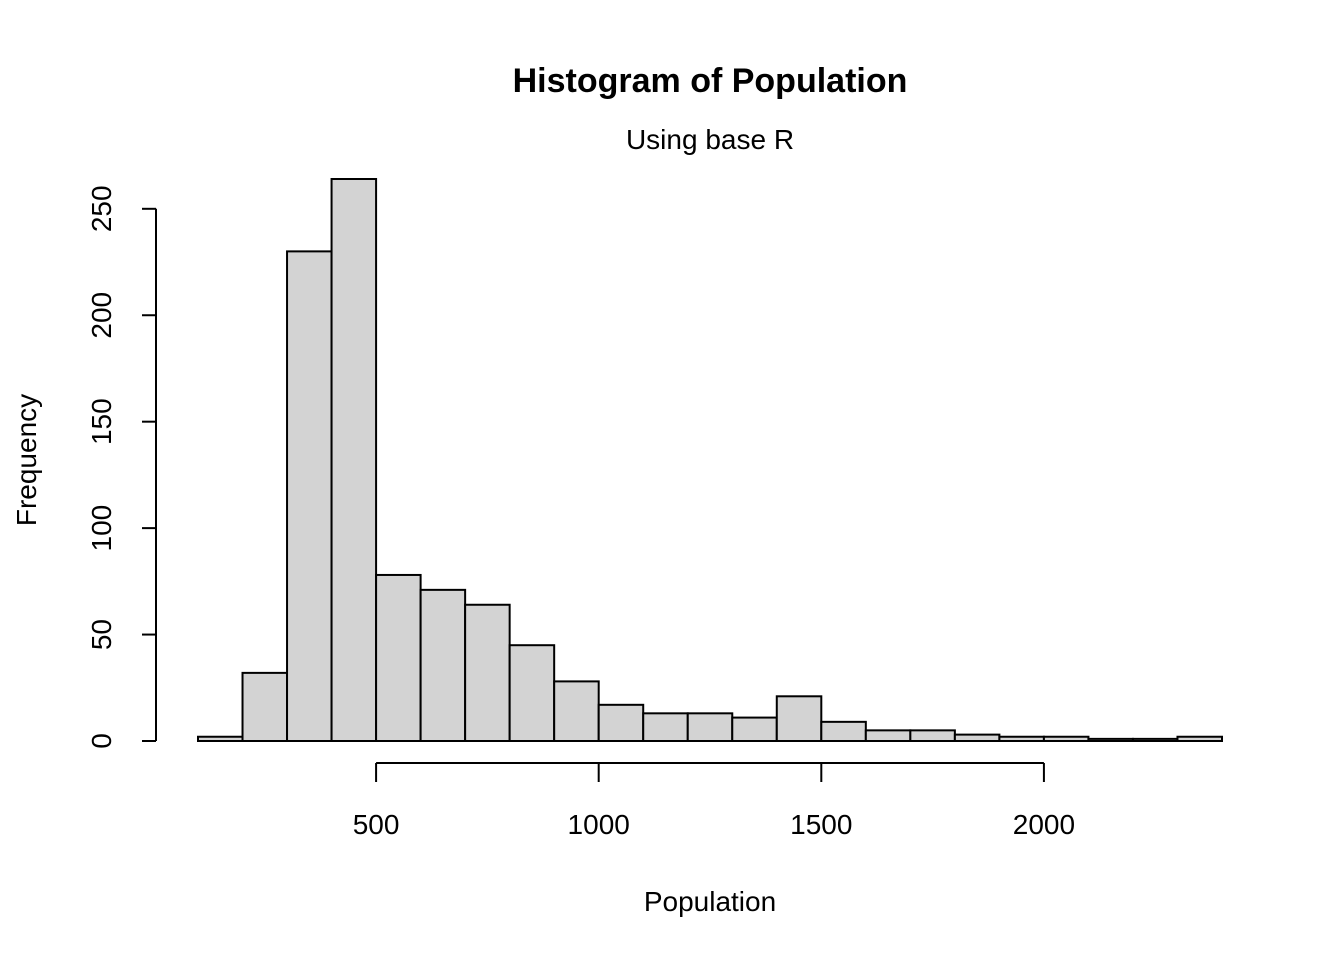  I want to click on chart-subtitle: Using base R, so click(710, 139).